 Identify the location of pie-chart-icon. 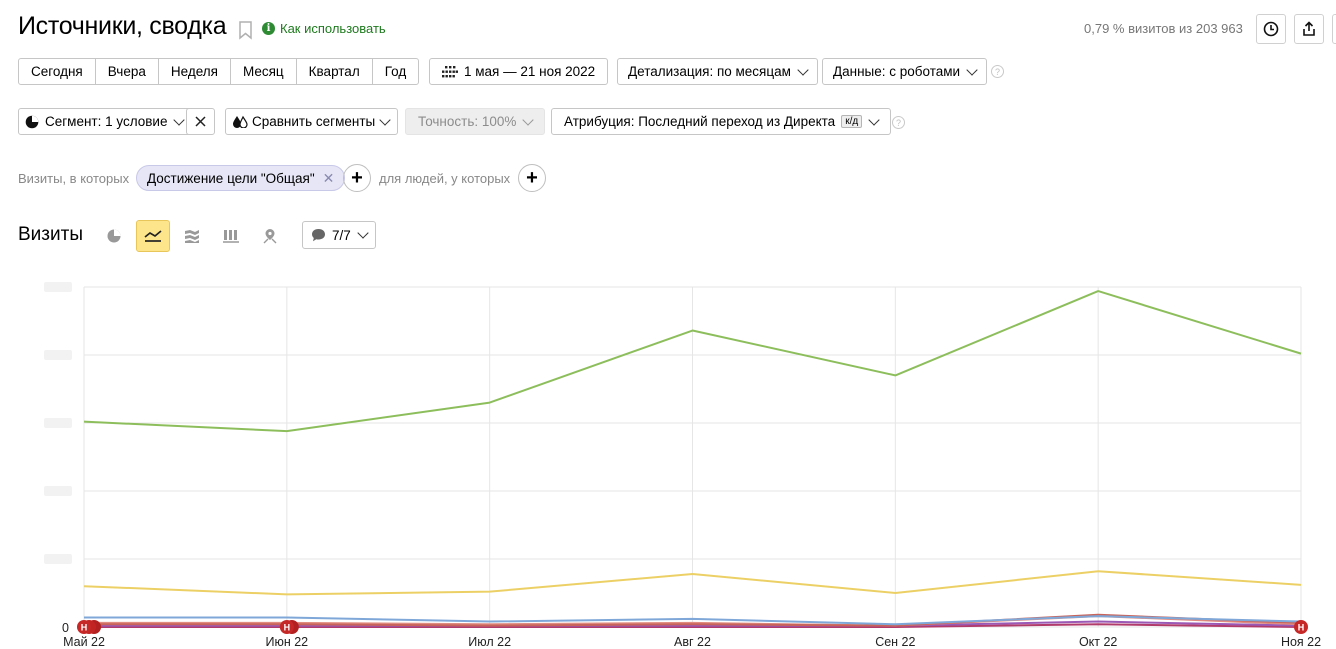
(114, 236).